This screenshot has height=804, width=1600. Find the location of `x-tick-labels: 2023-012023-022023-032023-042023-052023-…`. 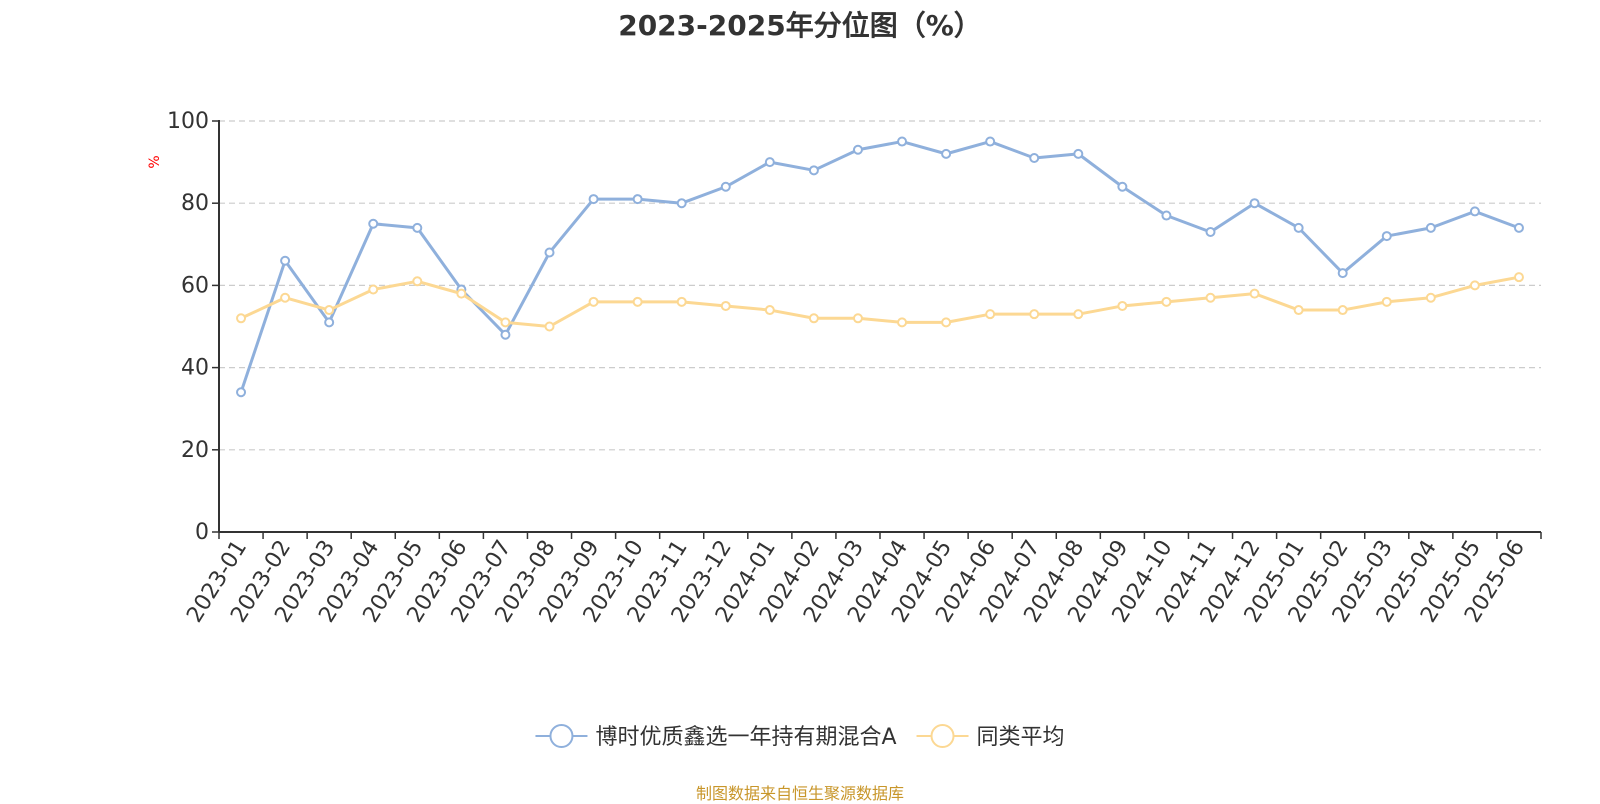

x-tick-labels: 2023-012023-022023-032023-042023-052023-… is located at coordinates (856, 581).